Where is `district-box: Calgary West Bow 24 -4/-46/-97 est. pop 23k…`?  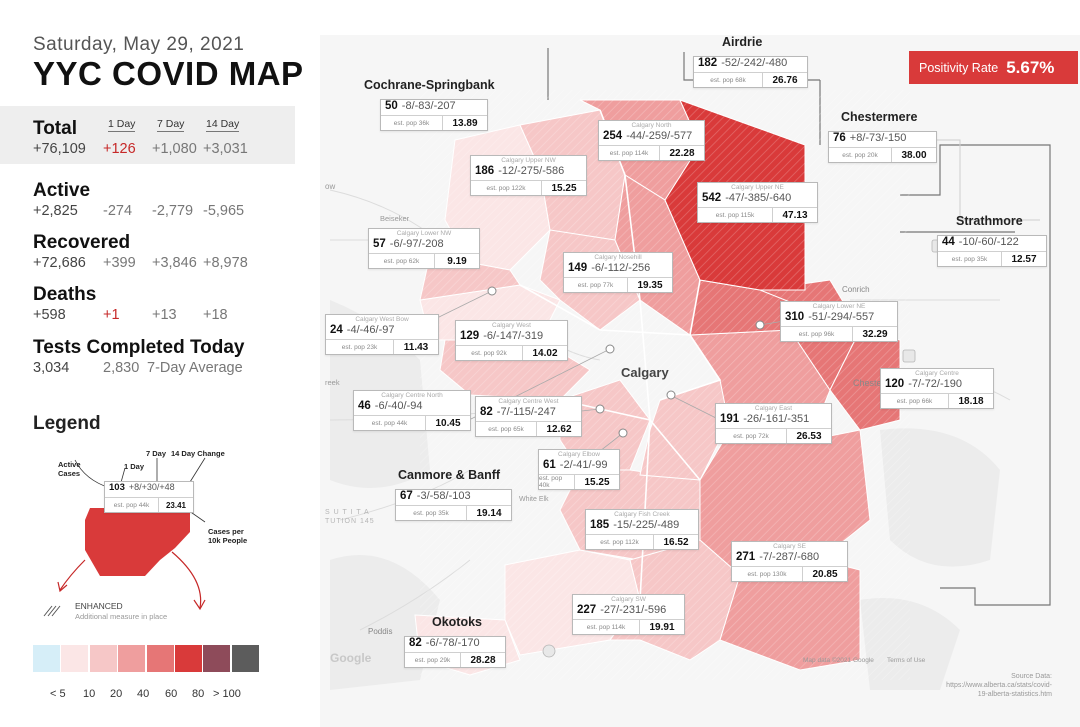
district-box: Calgary West Bow 24 -4/-46/-97 est. pop 23k… is located at coordinates (382, 334).